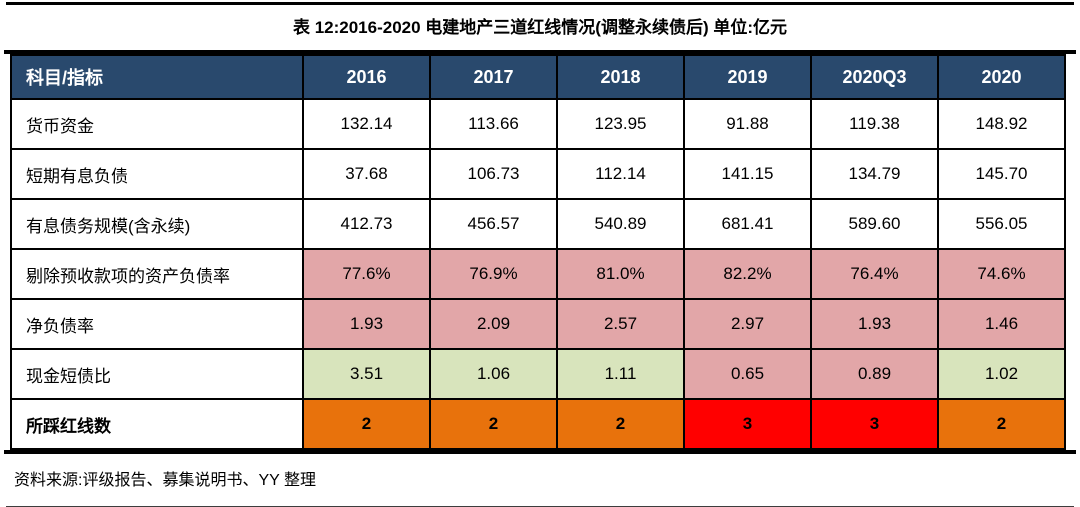 Image resolution: width=1080 pixels, height=507 pixels. What do you see at coordinates (874, 224) in the screenshot?
I see `value-cell: 589.60` at bounding box center [874, 224].